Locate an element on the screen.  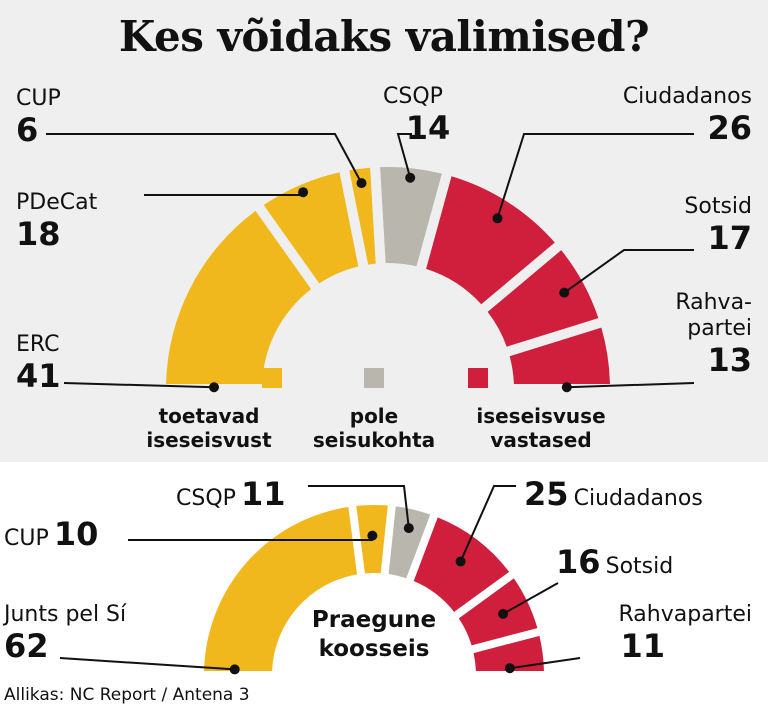
leader-line-bottom-csqp is located at coordinates (359, 507).